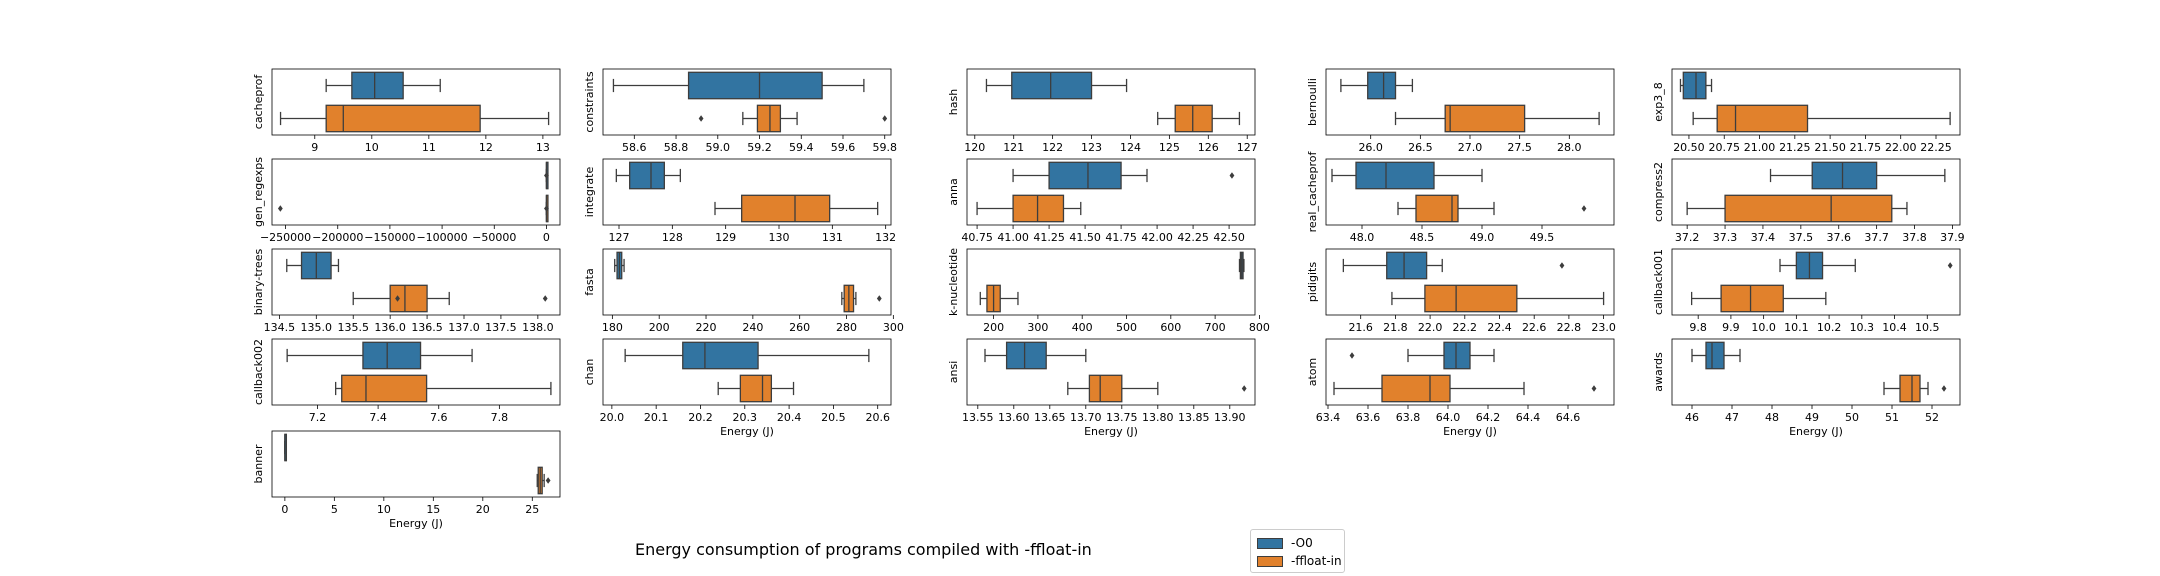  I want to click on x-tick-label: 28.0, so click(1569, 147).